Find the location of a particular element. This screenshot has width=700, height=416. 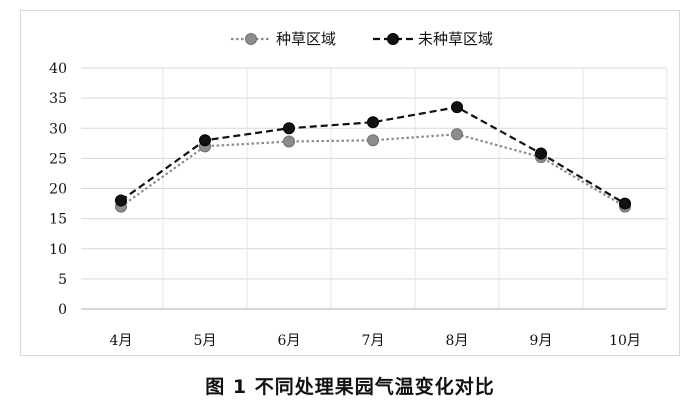

y-tick-label: 25 is located at coordinates (58, 159).